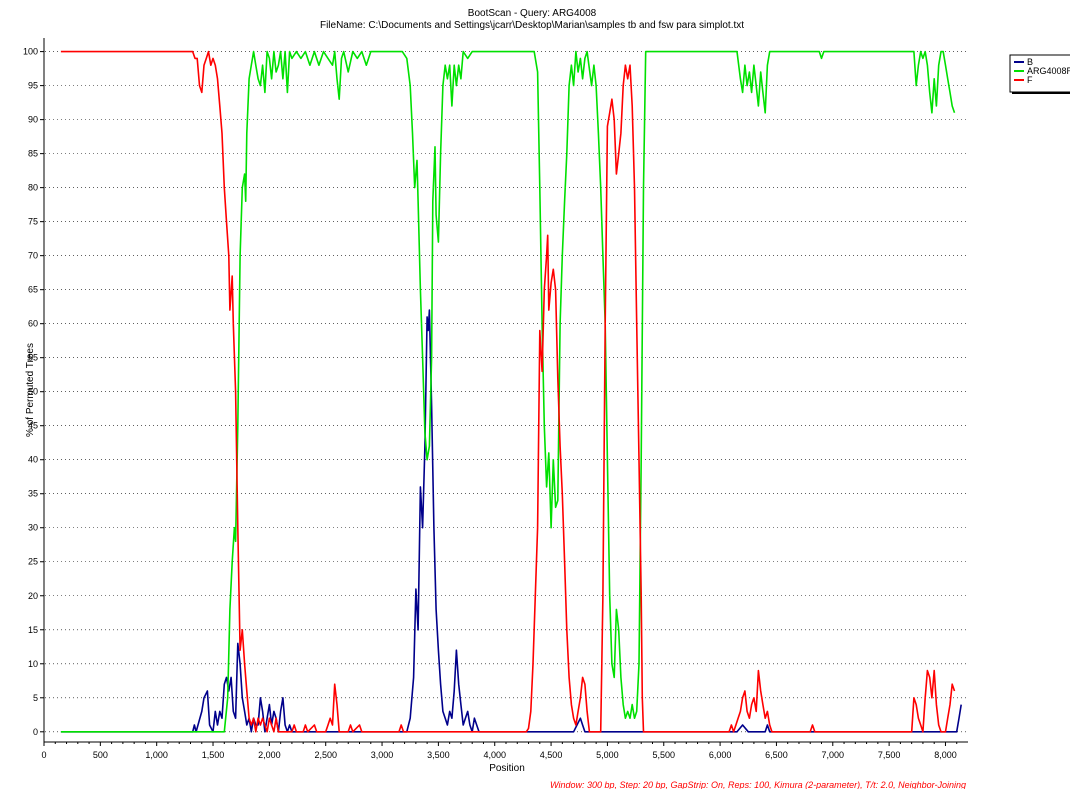 This screenshot has width=1070, height=789. Describe the element at coordinates (100, 755) in the screenshot. I see `x-tick-label: 500` at that location.